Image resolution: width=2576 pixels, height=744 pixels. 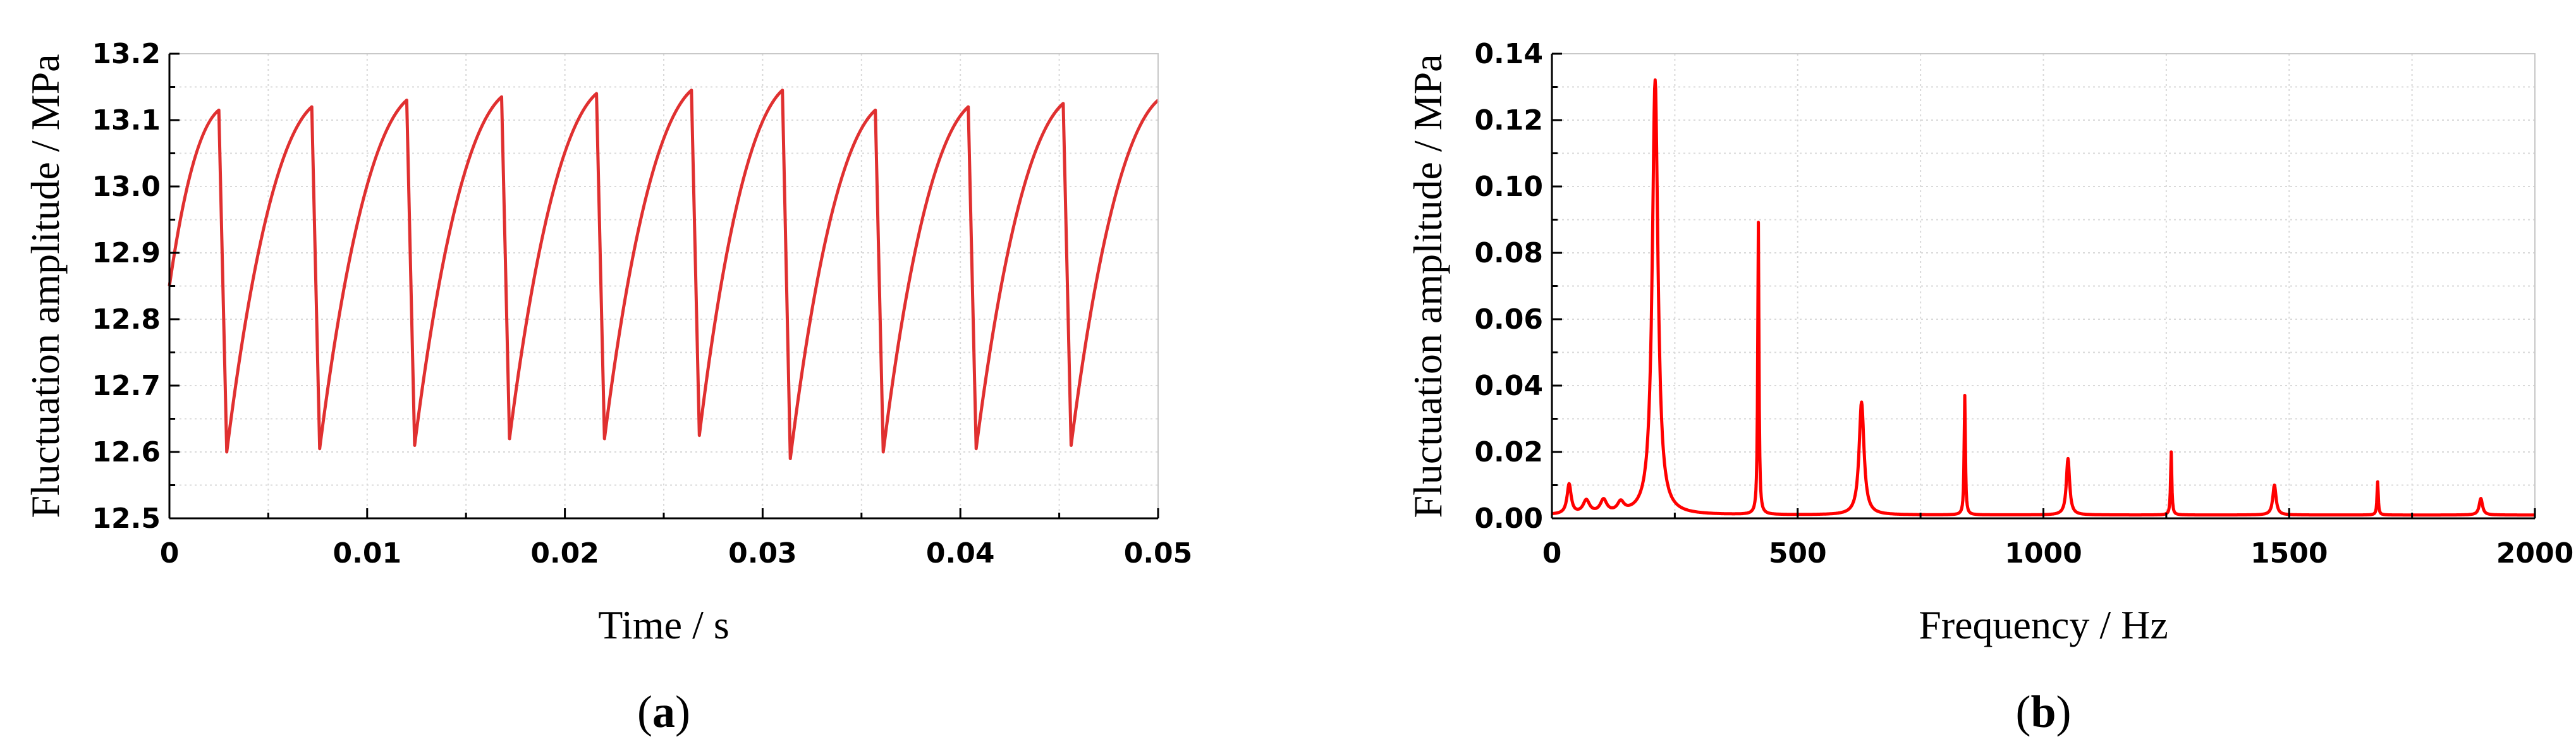 I want to click on x-tick-label-a: 0.01, so click(x=367, y=553).